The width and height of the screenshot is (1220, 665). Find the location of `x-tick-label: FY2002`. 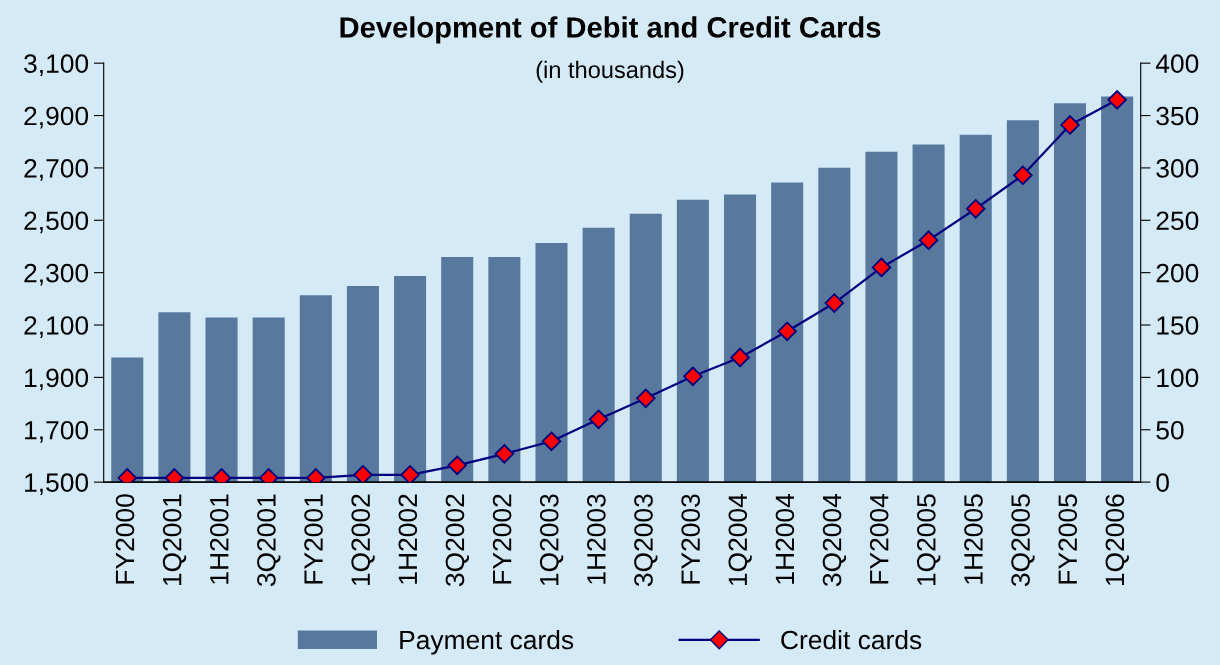

x-tick-label: FY2002 is located at coordinates (502, 539).